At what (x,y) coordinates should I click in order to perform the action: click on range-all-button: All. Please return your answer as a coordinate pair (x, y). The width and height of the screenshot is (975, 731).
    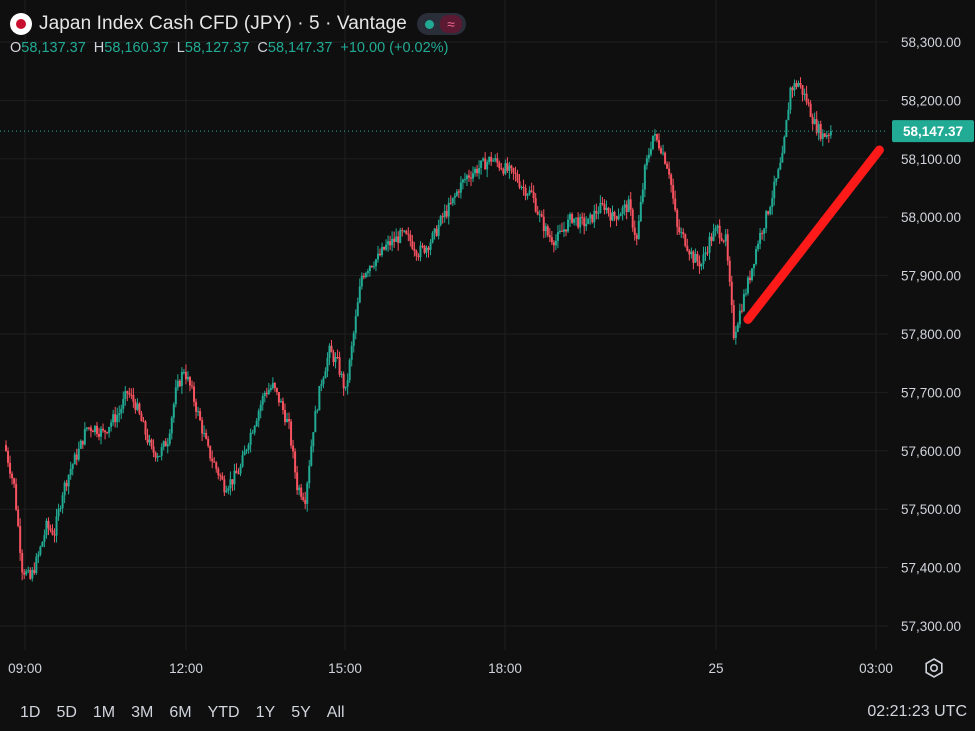
    Looking at the image, I should click on (335, 712).